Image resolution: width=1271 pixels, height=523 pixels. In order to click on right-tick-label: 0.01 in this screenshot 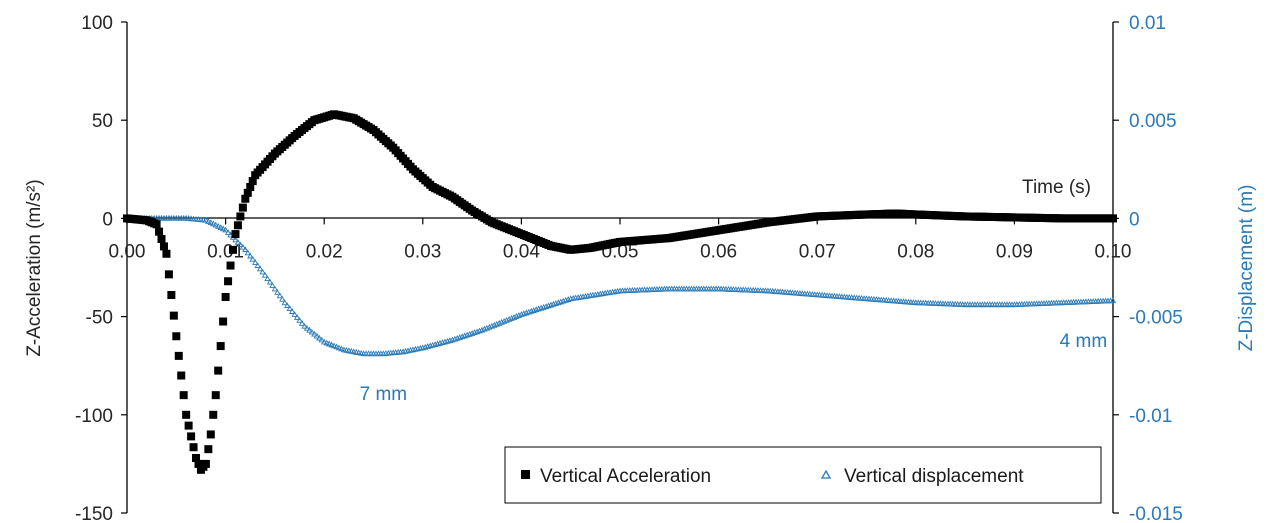, I will do `click(1147, 23)`.